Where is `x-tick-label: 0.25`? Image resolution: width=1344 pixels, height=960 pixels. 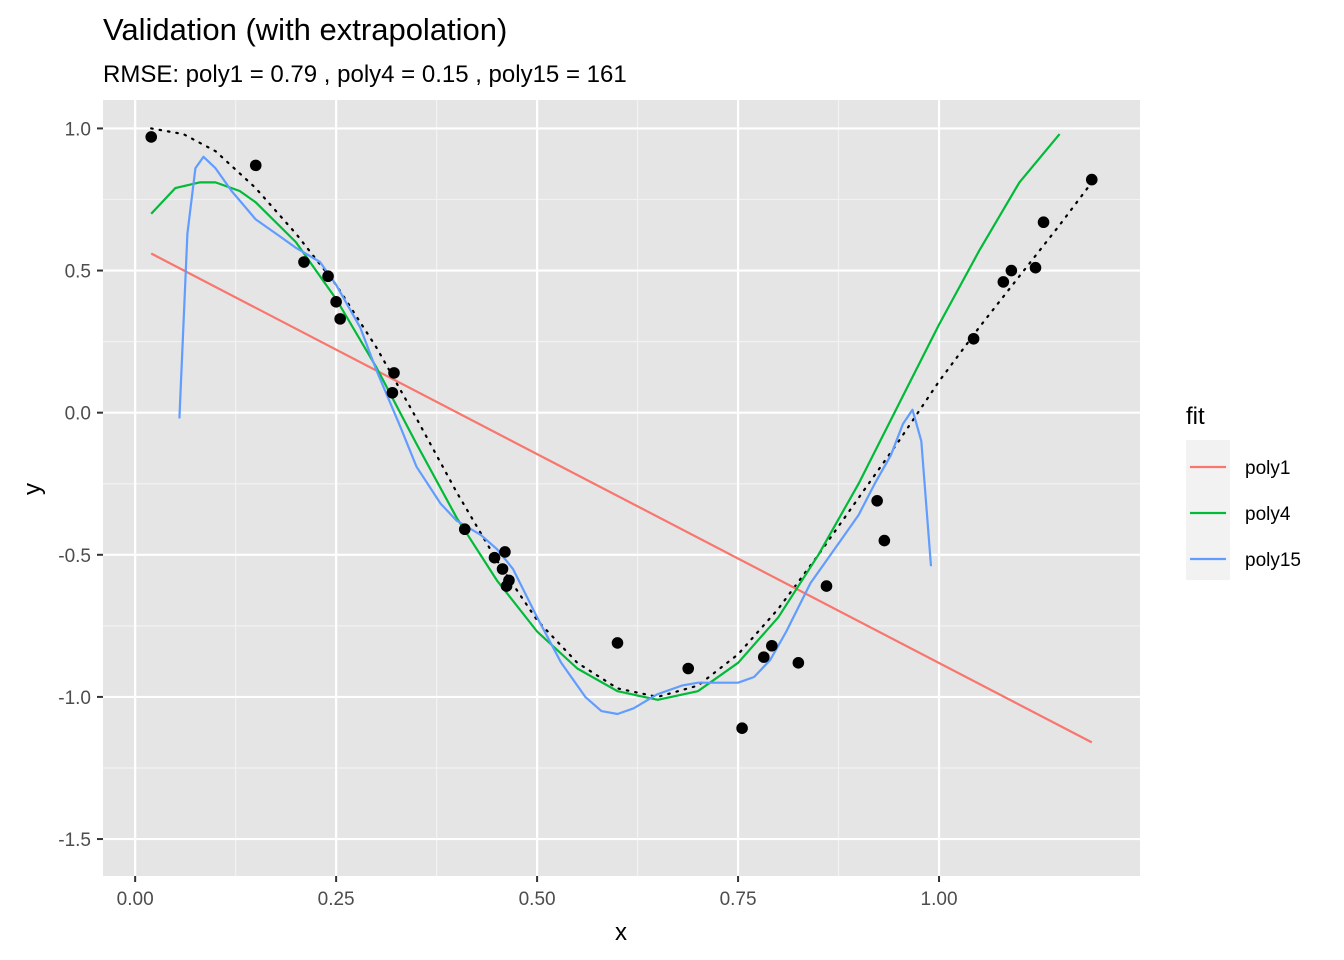
x-tick-label: 0.25 is located at coordinates (336, 899).